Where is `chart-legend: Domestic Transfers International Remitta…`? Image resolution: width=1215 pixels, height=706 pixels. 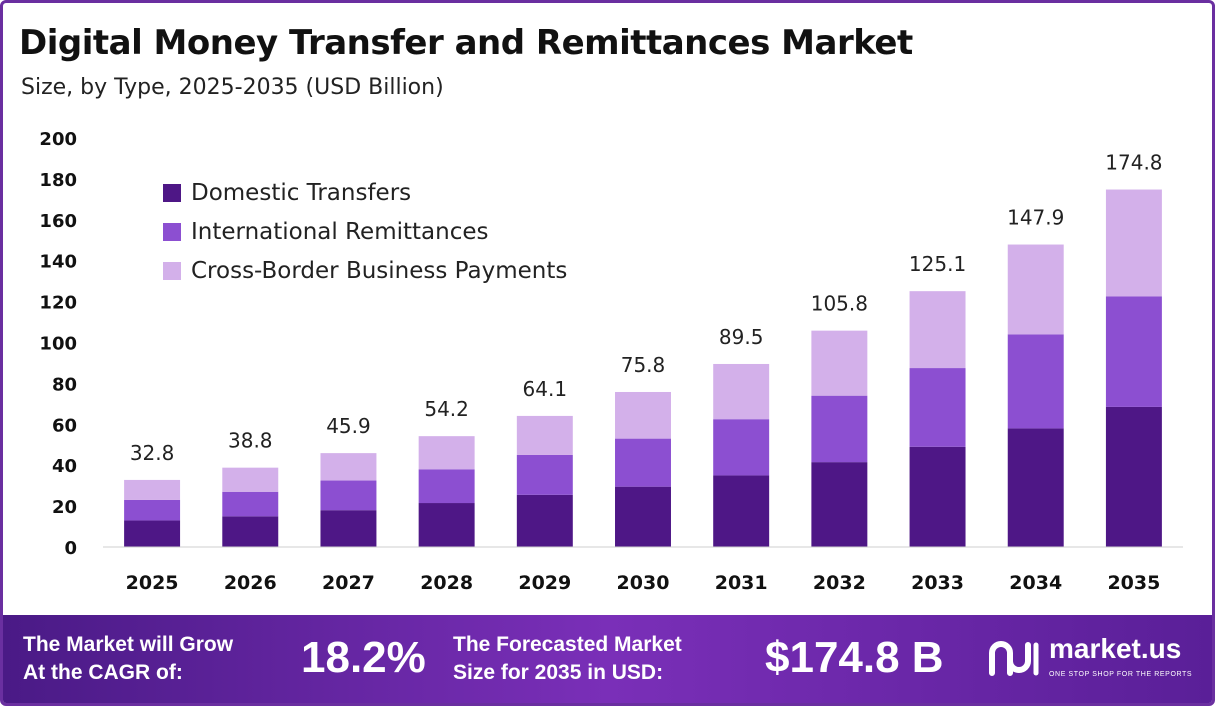 chart-legend: Domestic Transfers International Remitta… is located at coordinates (365, 231).